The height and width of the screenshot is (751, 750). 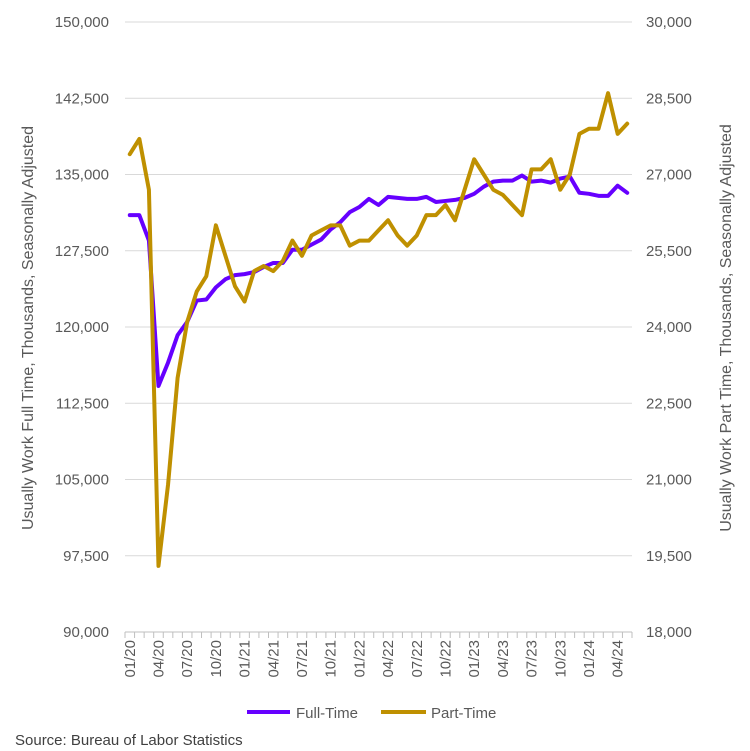 What do you see at coordinates (82, 403) in the screenshot?
I see `left-tick-label: 112,500` at bounding box center [82, 403].